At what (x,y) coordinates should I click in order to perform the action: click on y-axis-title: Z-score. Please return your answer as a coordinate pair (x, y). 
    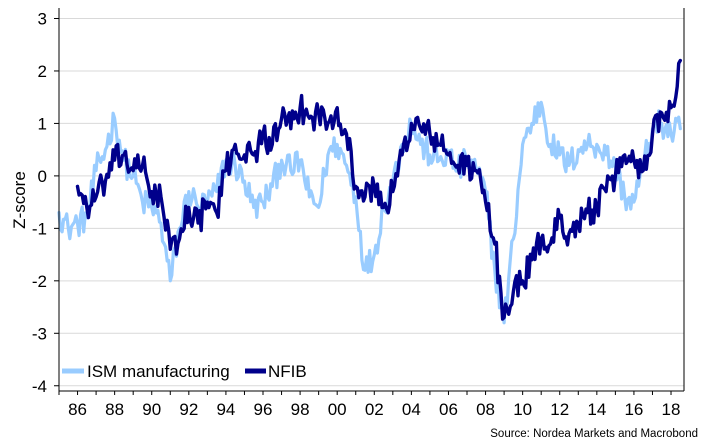
    Looking at the image, I should click on (19, 200).